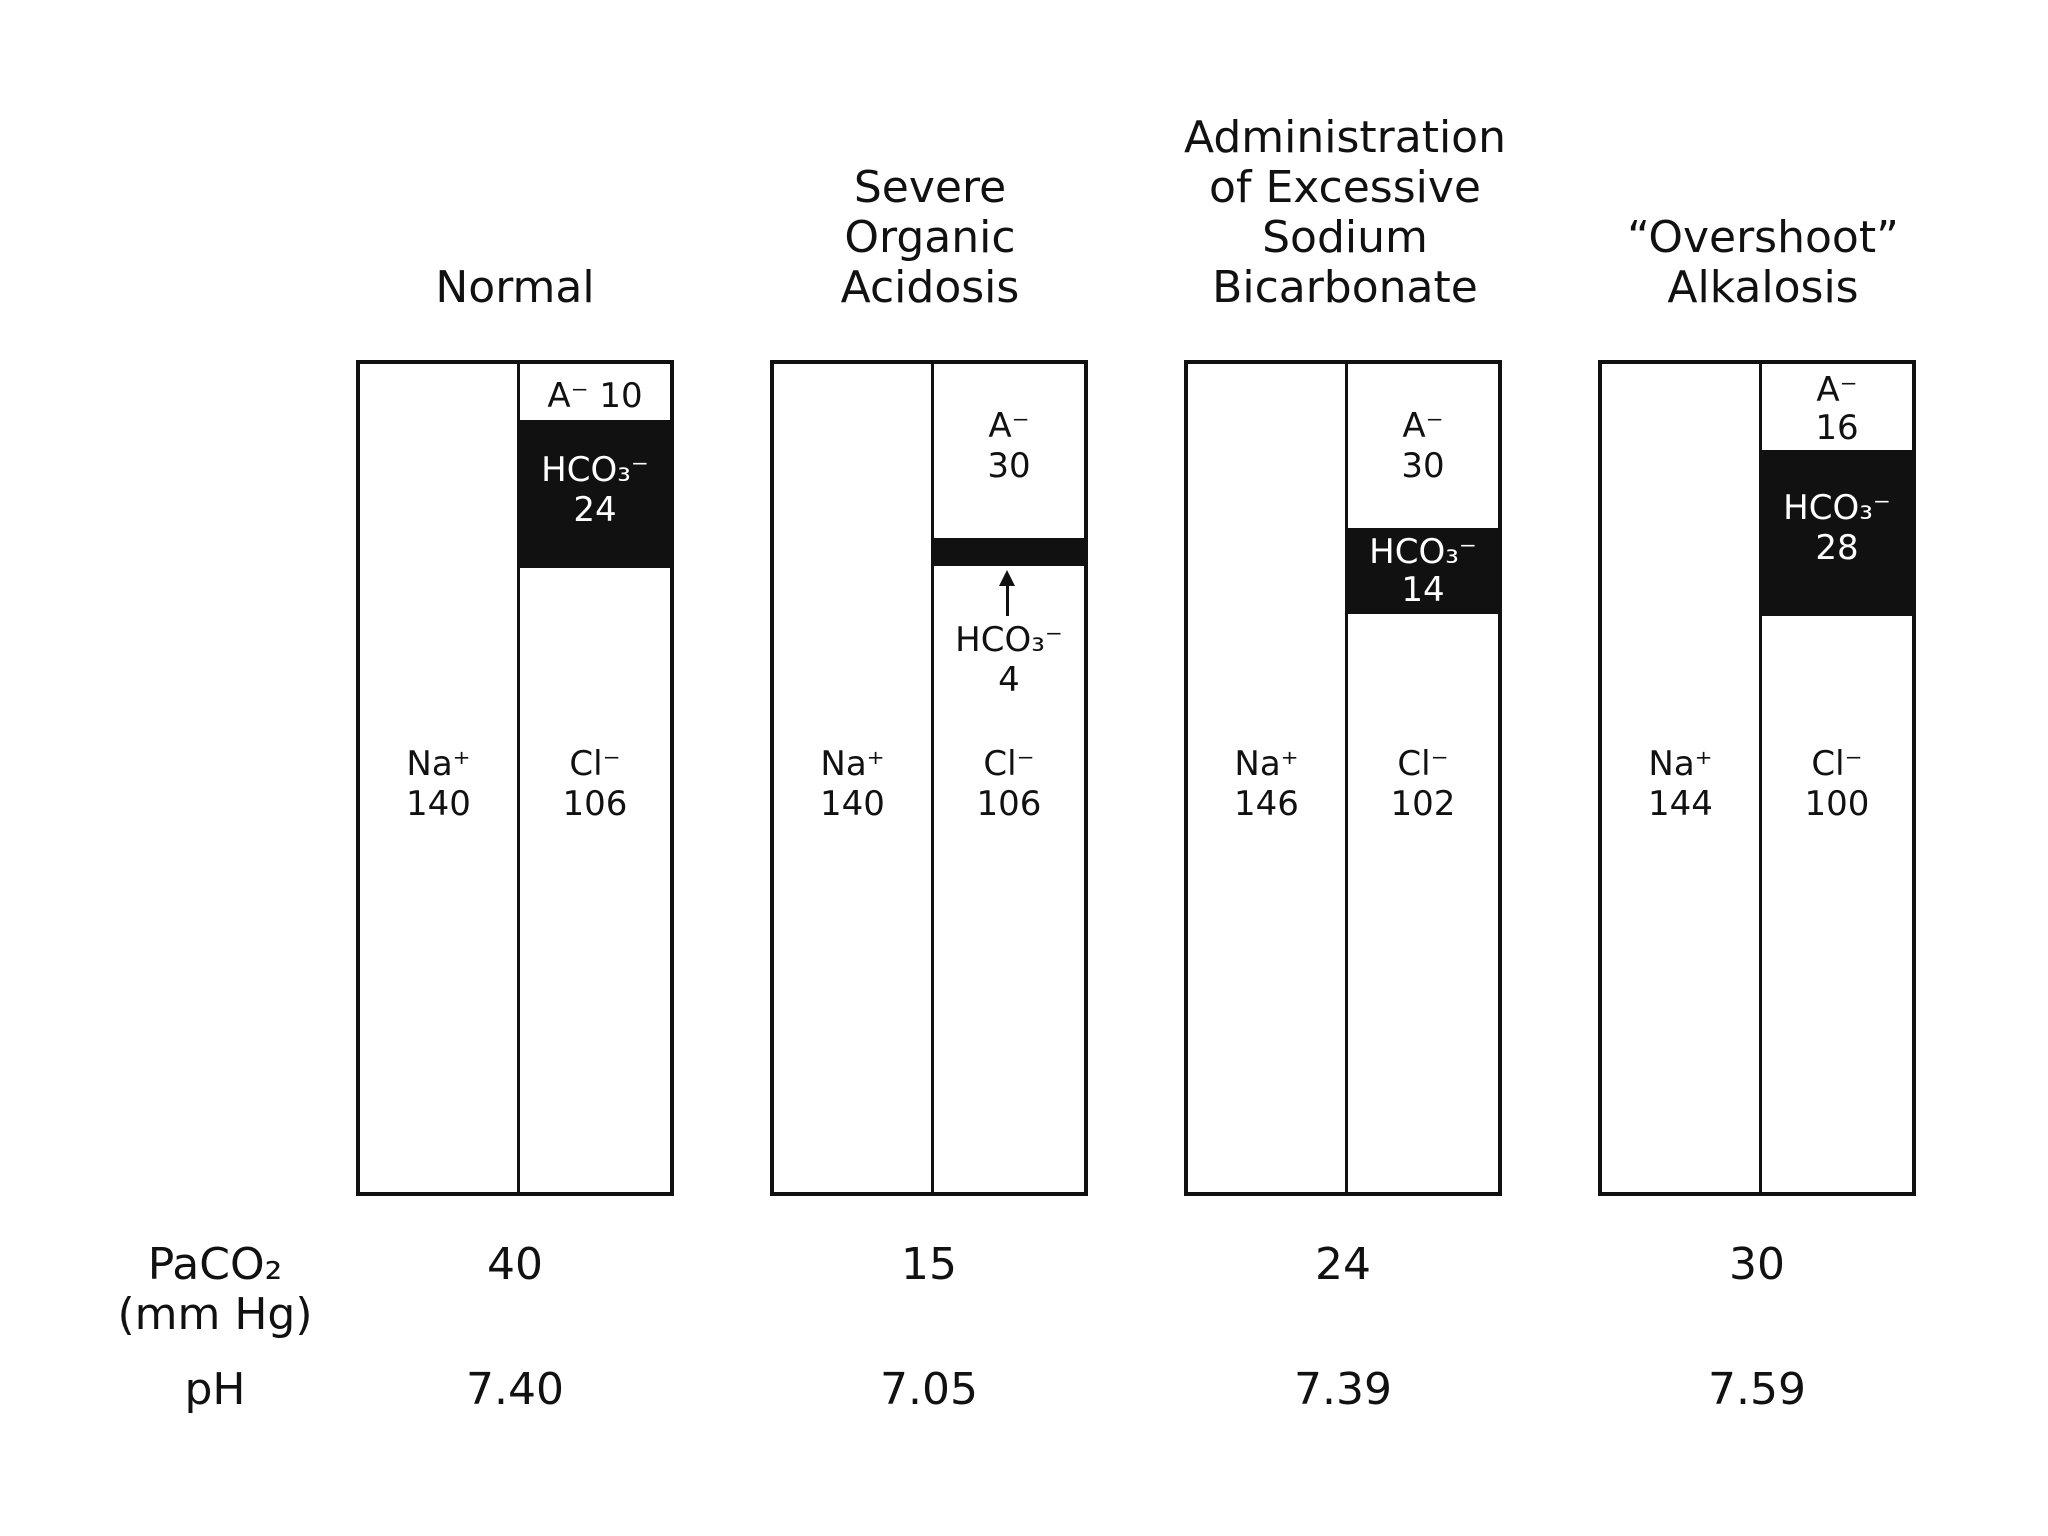 The image size is (2048, 1536). Describe the element at coordinates (1680, 804) in the screenshot. I see `na-value: 144` at that location.